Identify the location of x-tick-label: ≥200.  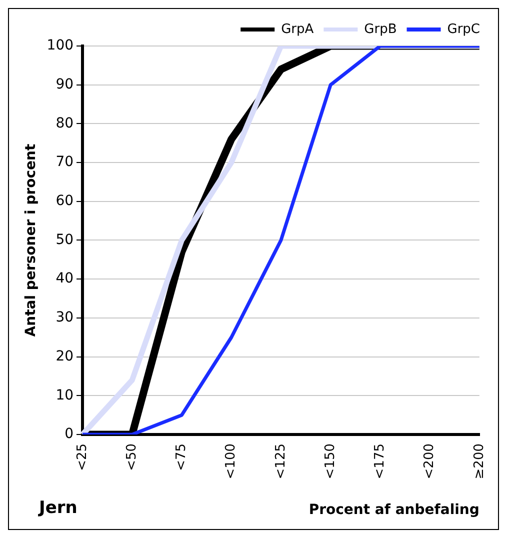
(479, 461).